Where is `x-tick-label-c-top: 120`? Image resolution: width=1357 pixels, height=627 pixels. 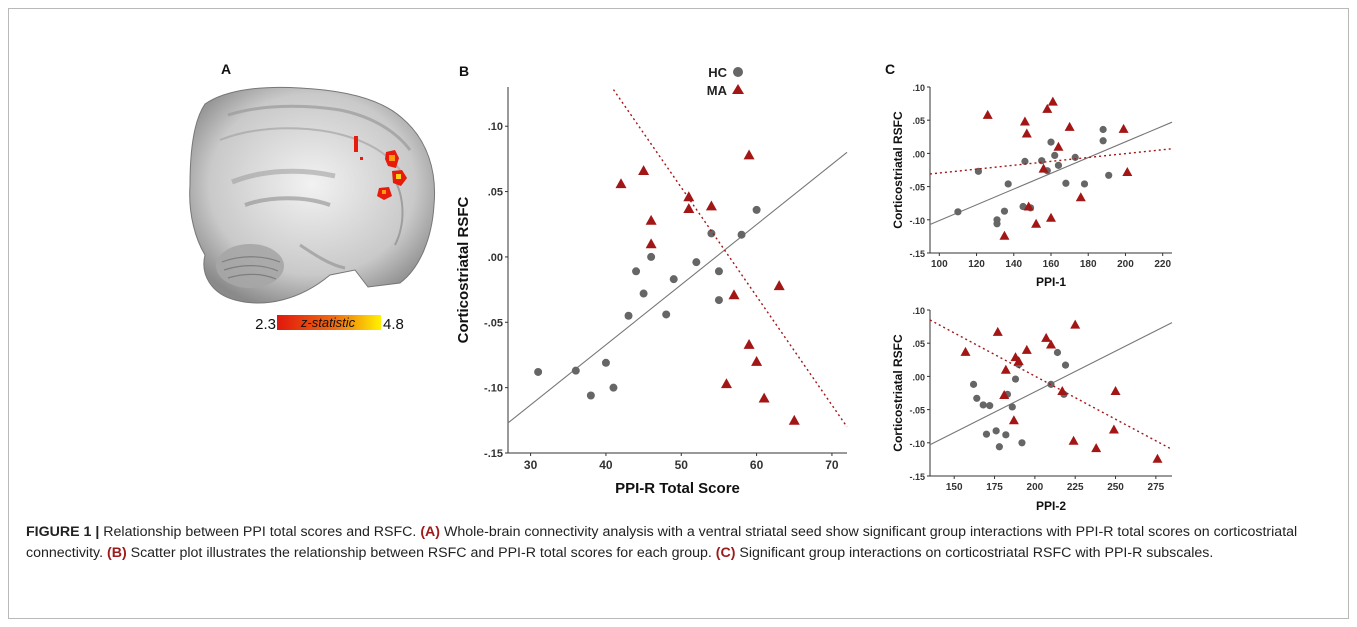
x-tick-label-c-top: 120 is located at coordinates (976, 264).